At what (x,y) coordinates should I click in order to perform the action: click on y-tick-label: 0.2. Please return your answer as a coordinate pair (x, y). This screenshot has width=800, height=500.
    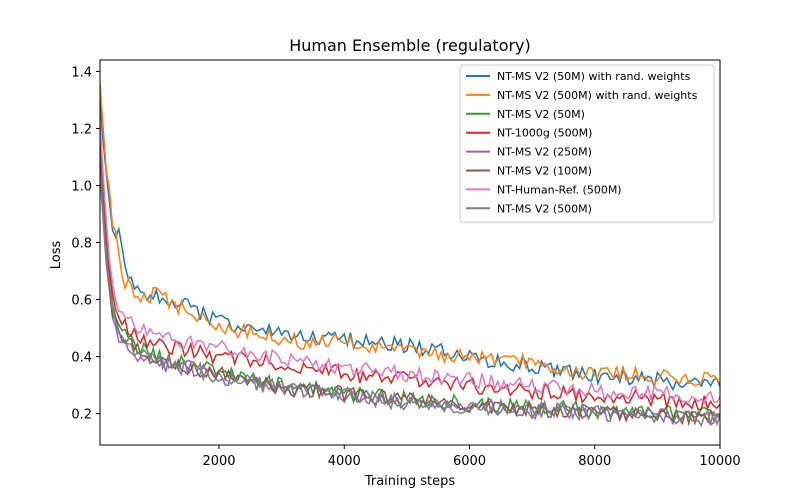
    Looking at the image, I should click on (81, 415).